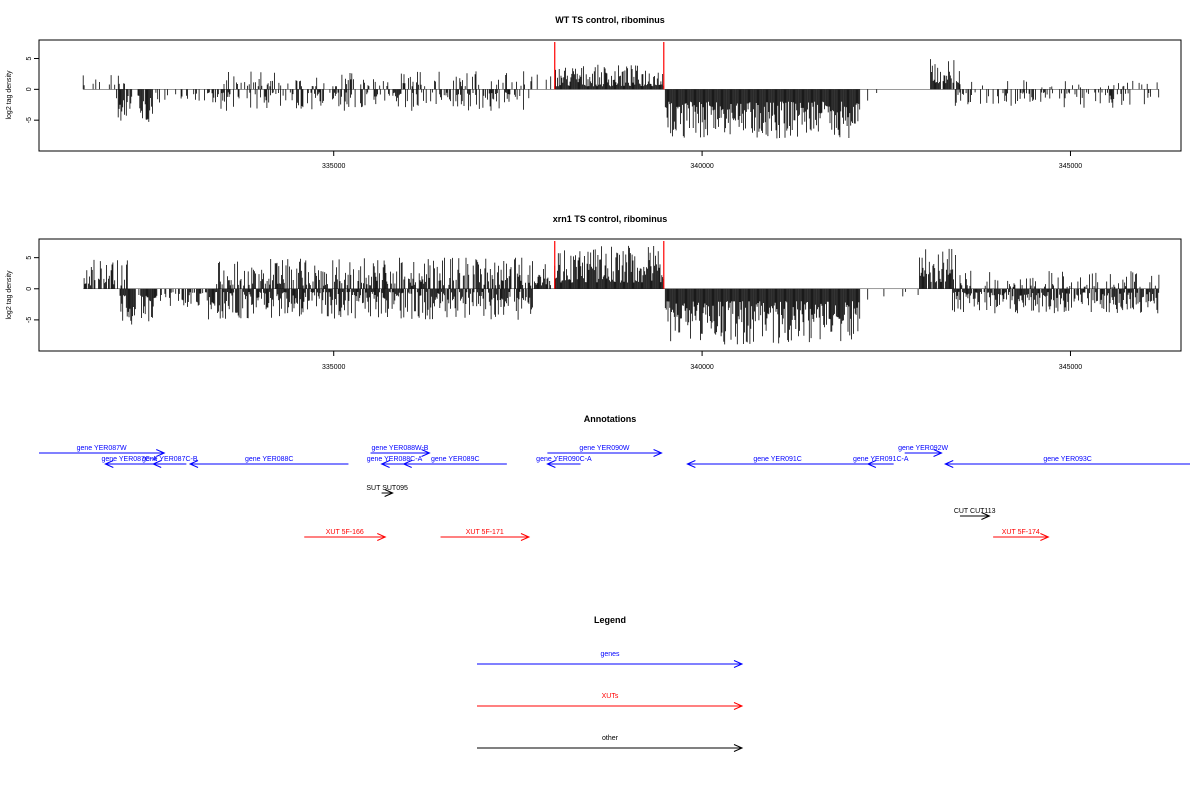 This screenshot has width=1200, height=800. I want to click on legend-items: genes XUTs other, so click(610, 701).